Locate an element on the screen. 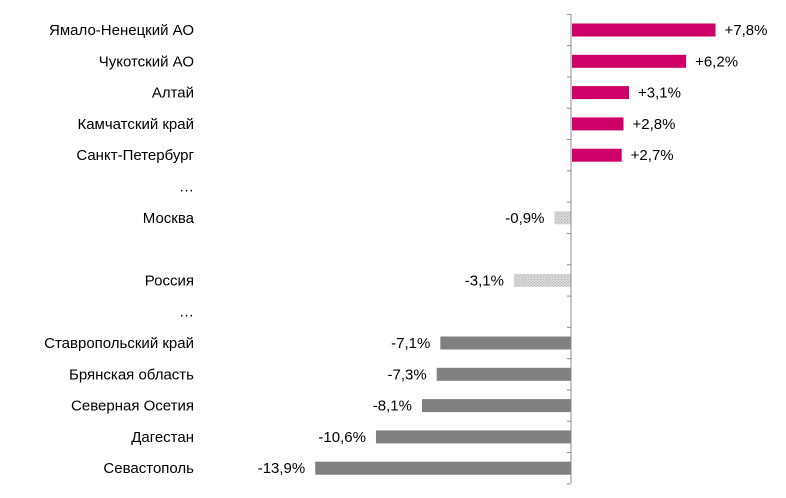  category-label: Россия is located at coordinates (169, 280).